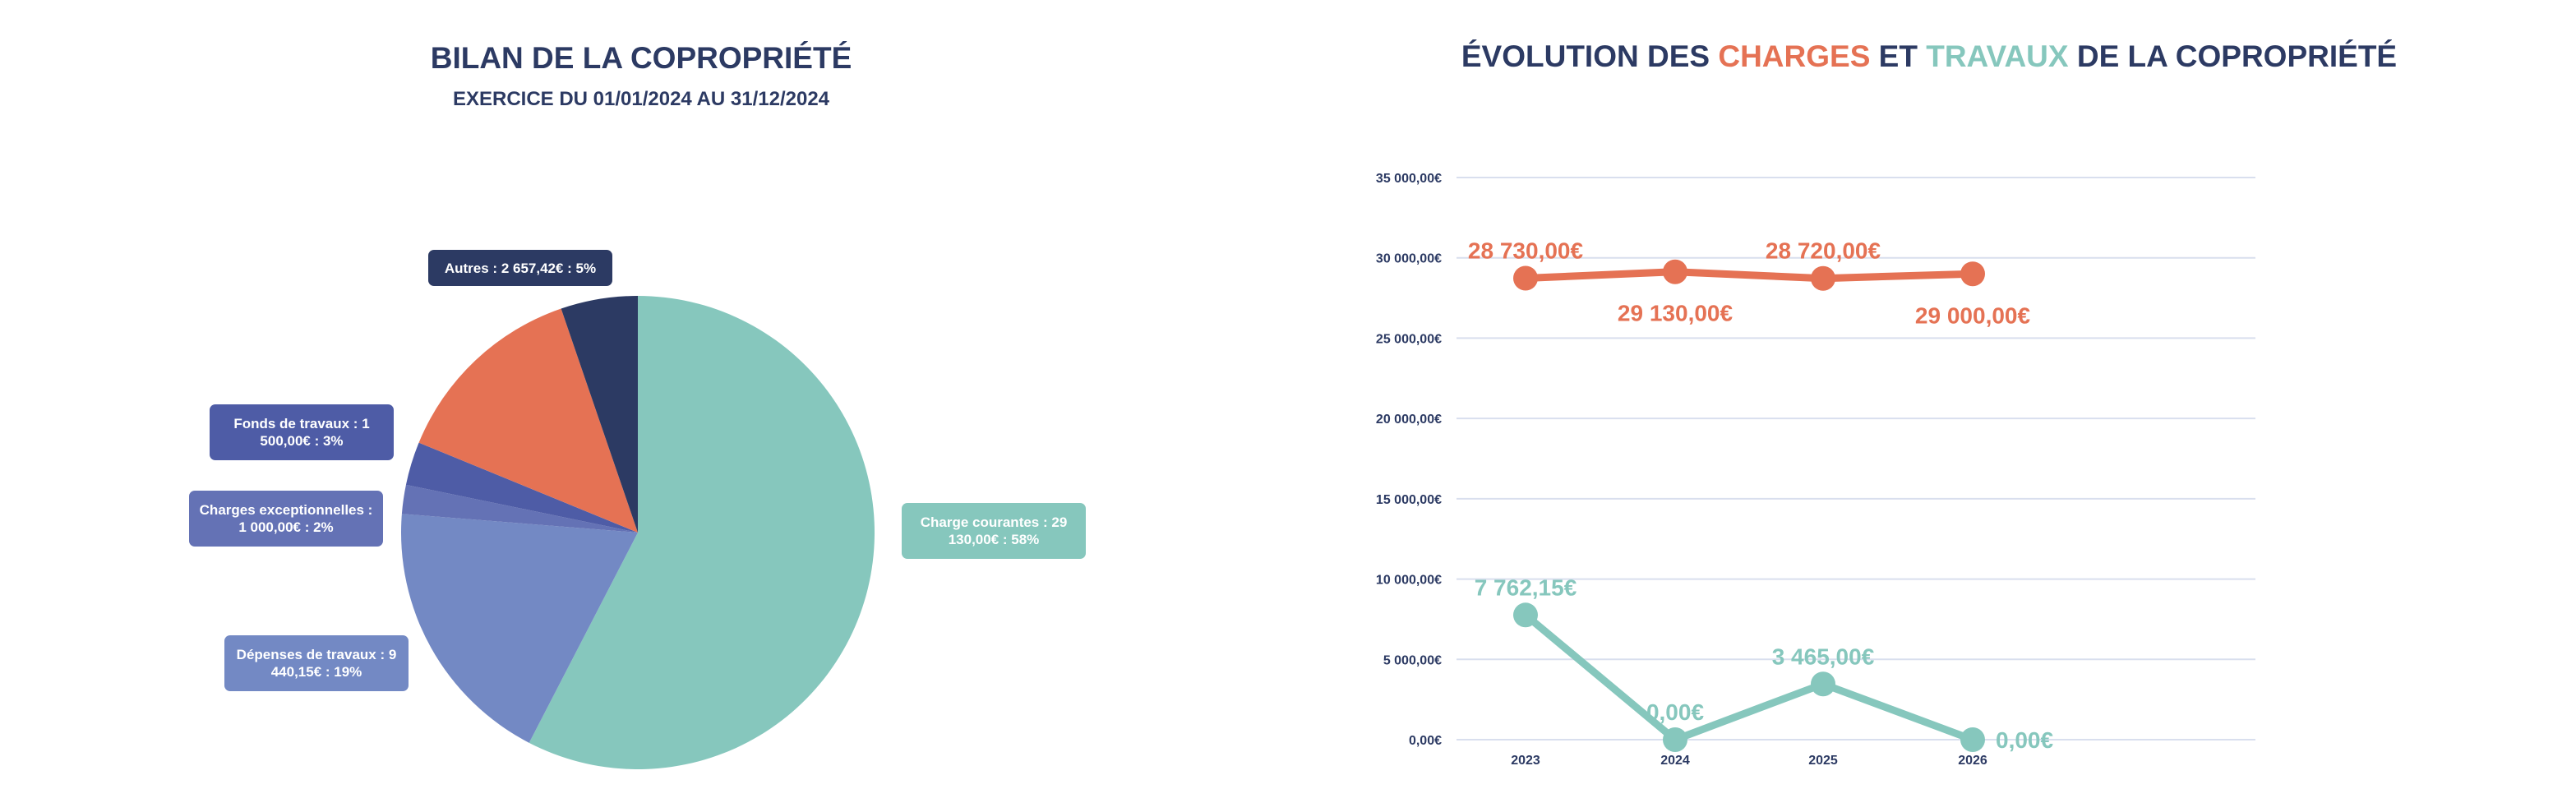 Image resolution: width=2576 pixels, height=812 pixels. Describe the element at coordinates (1823, 761) in the screenshot. I see `x-tick-label: 2025` at that location.